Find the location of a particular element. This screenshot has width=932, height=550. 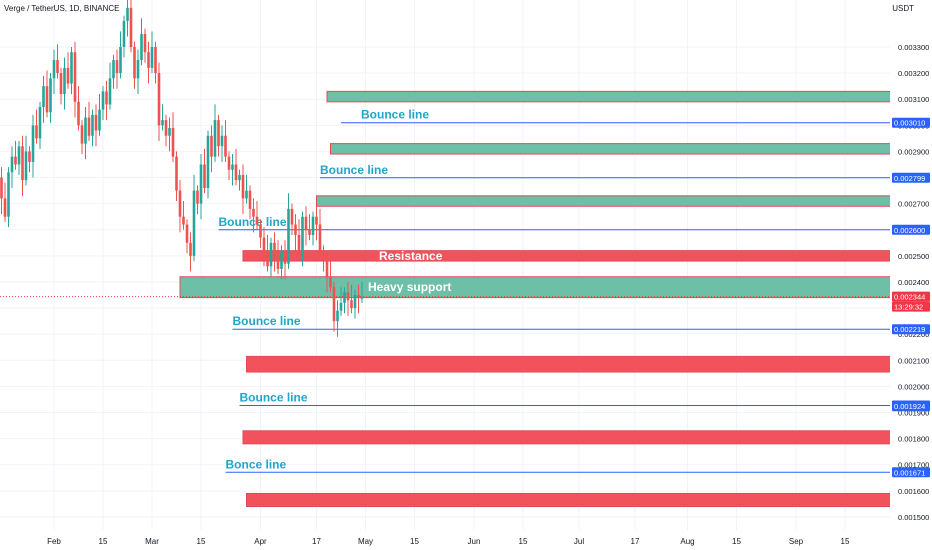

y-tick-label: 0.001900 is located at coordinates (913, 413).